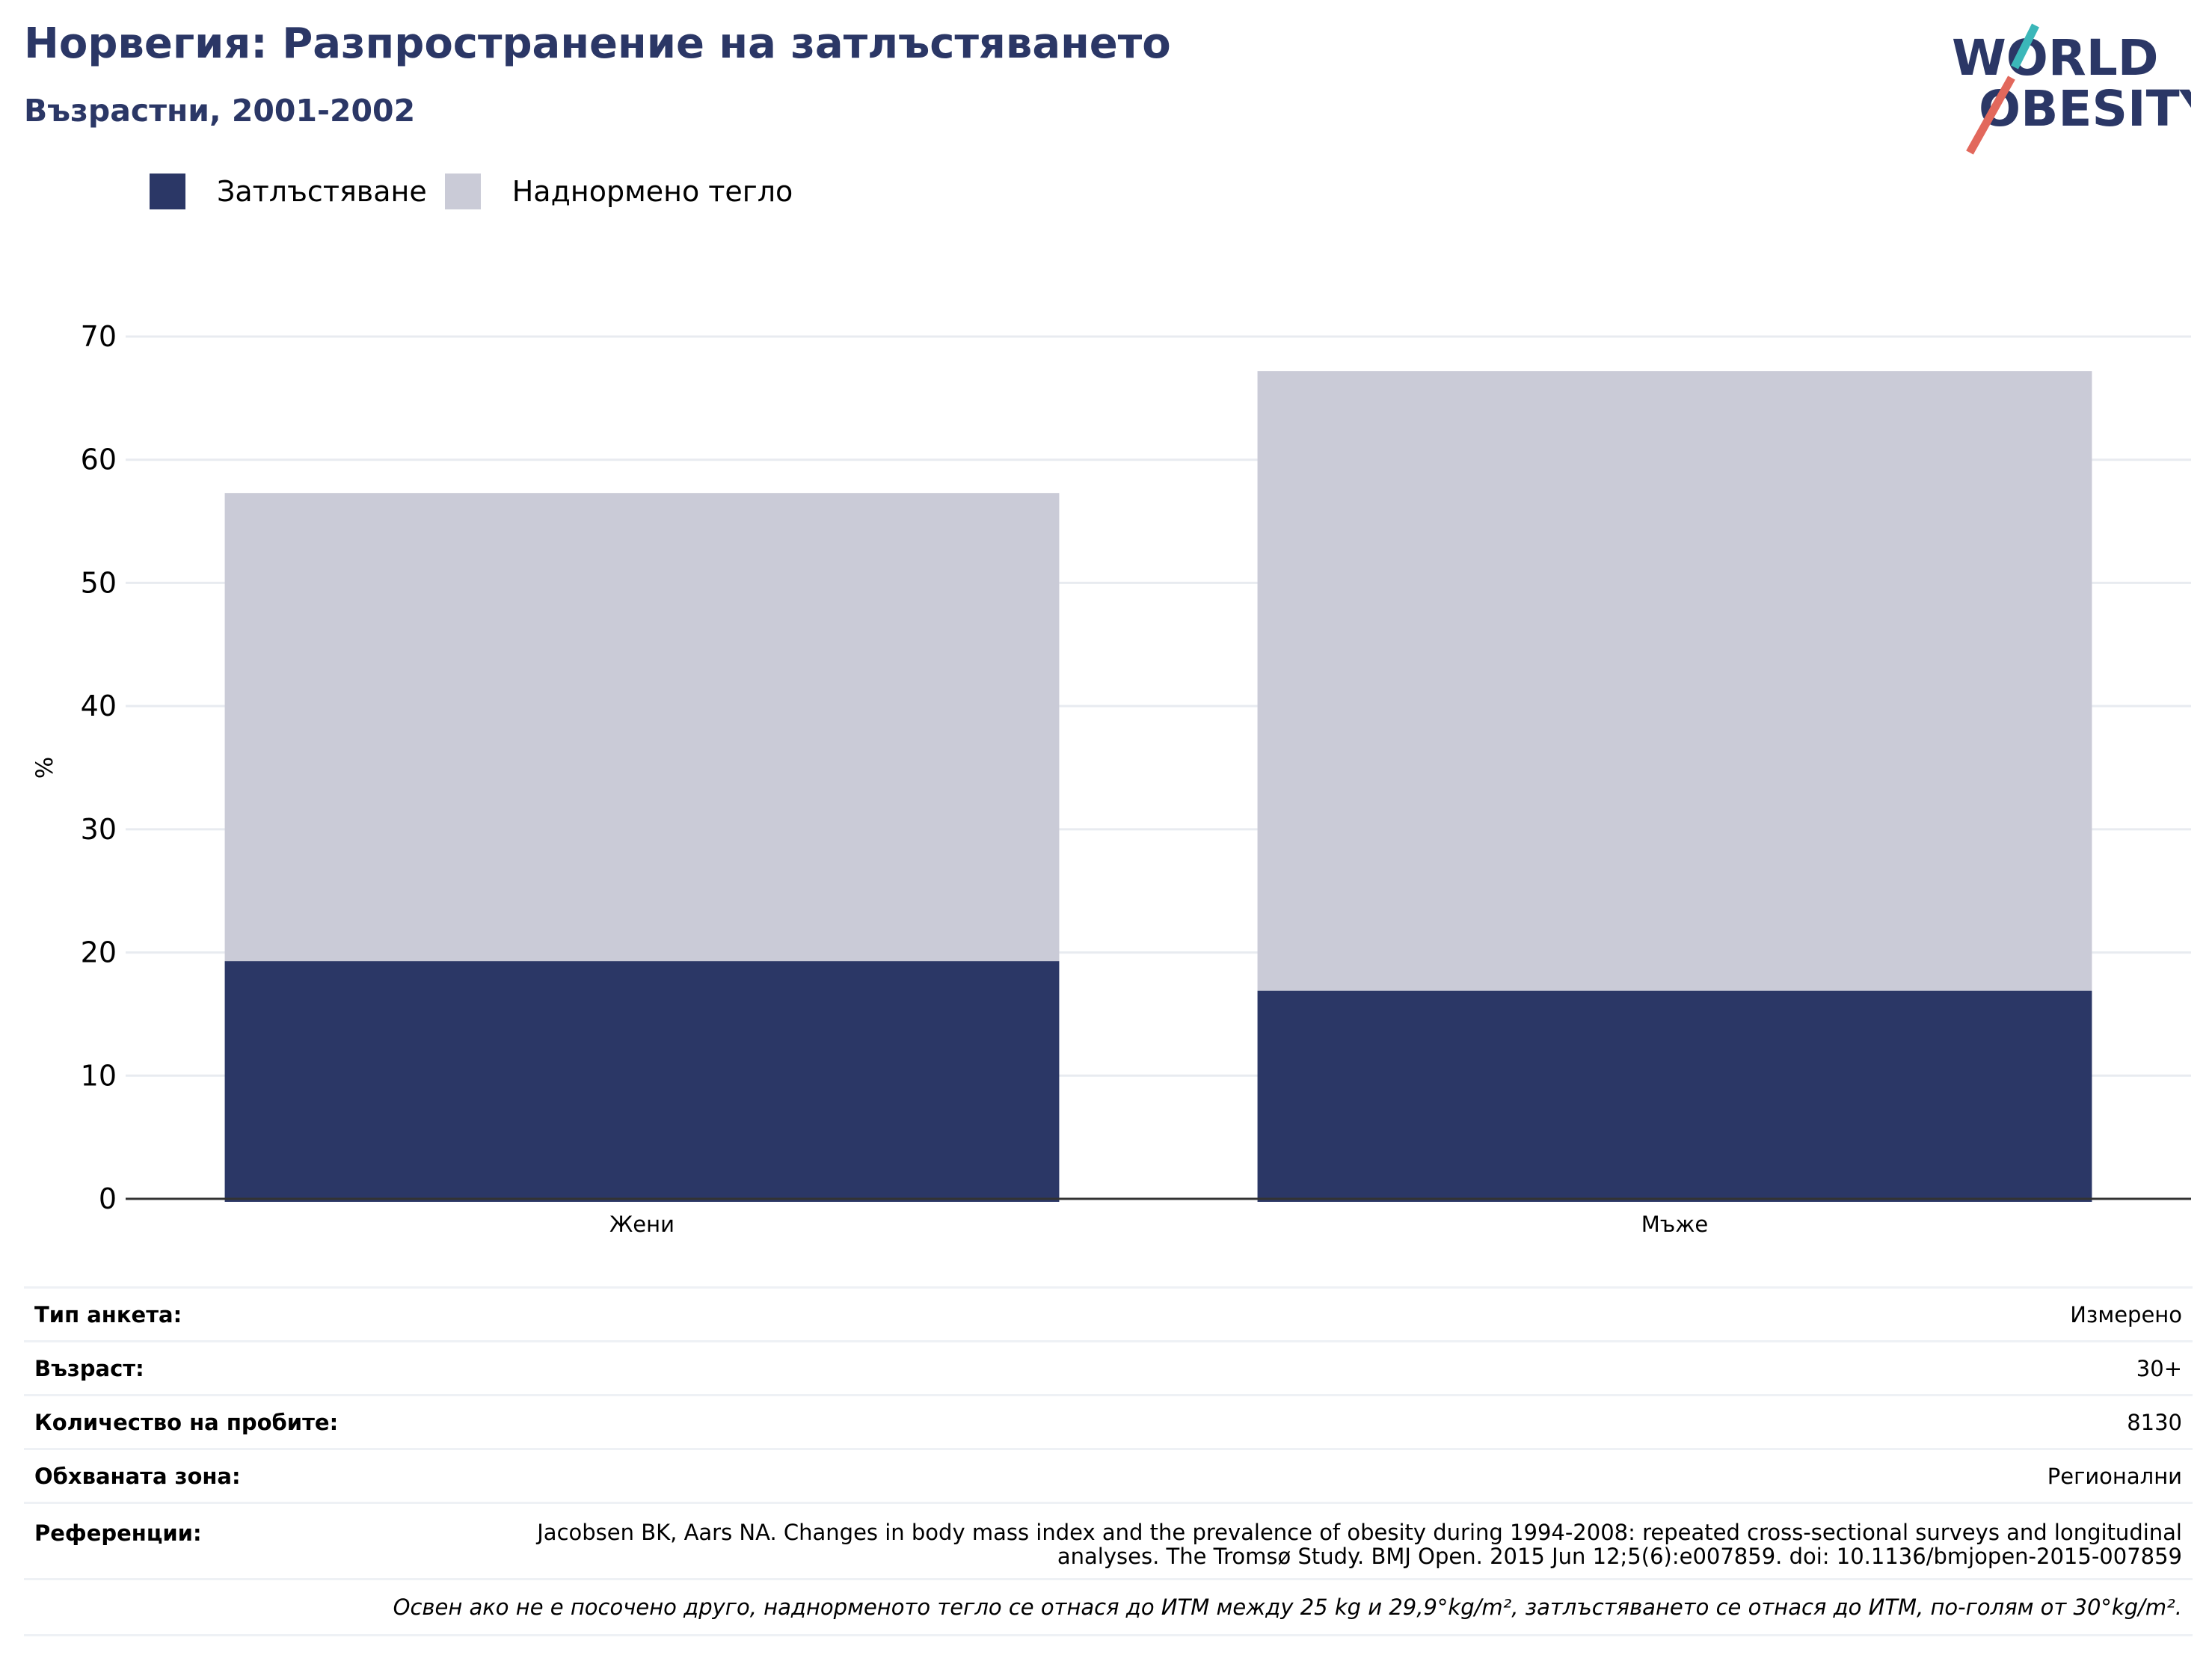  I want to click on y-tick-label: 20, so click(99, 952).